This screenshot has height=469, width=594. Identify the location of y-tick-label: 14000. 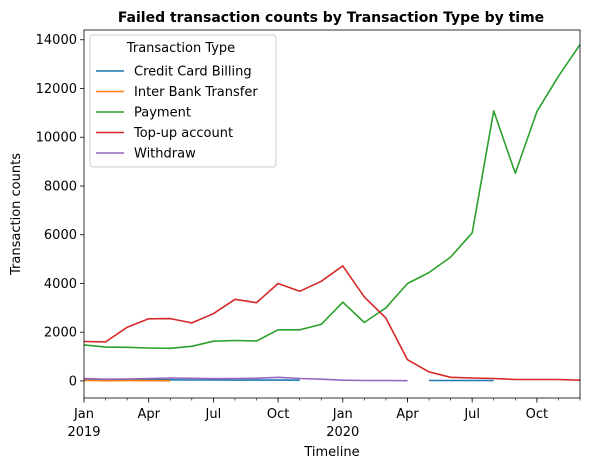
(56, 40).